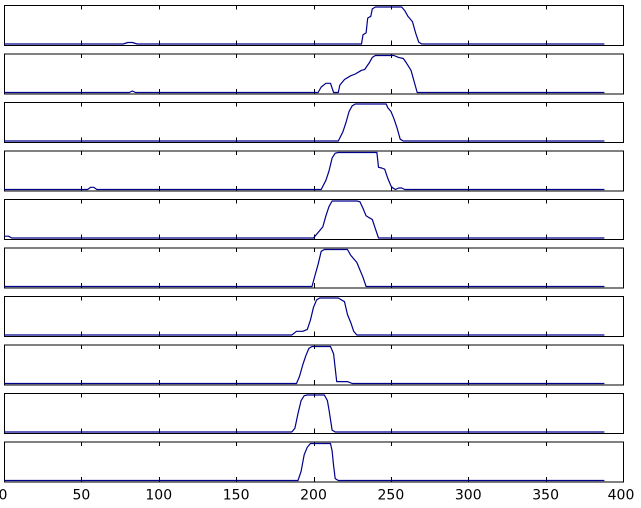 The image size is (641, 508). Describe the element at coordinates (81, 496) in the screenshot. I see `x-tick-label: 50` at that location.